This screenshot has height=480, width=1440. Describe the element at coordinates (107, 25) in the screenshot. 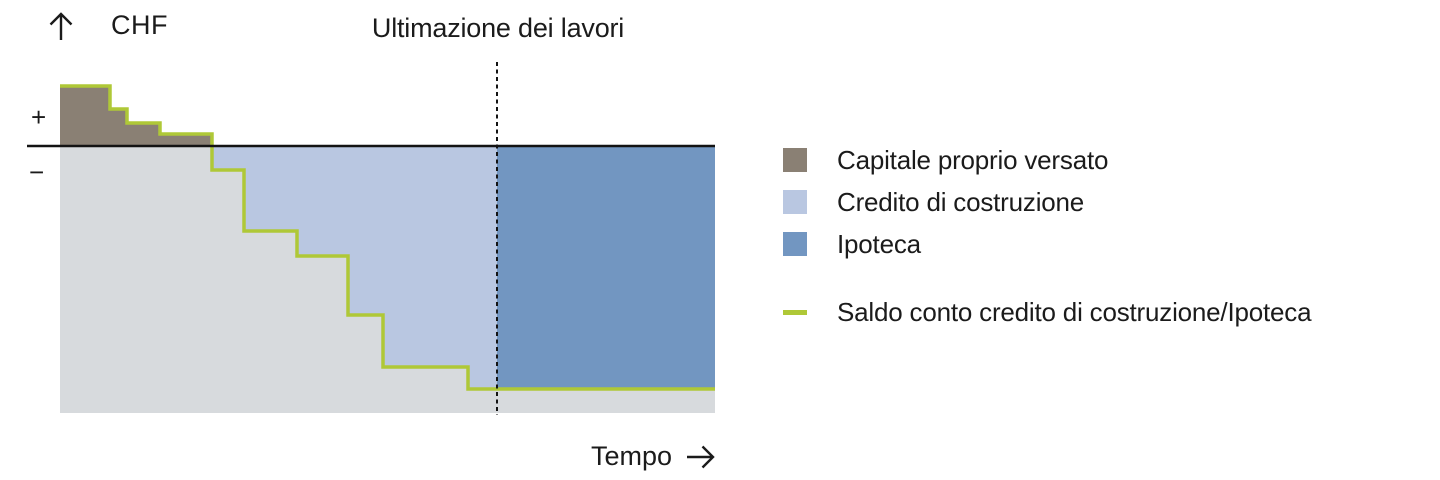

I see `y-axis-label: CHF` at that location.